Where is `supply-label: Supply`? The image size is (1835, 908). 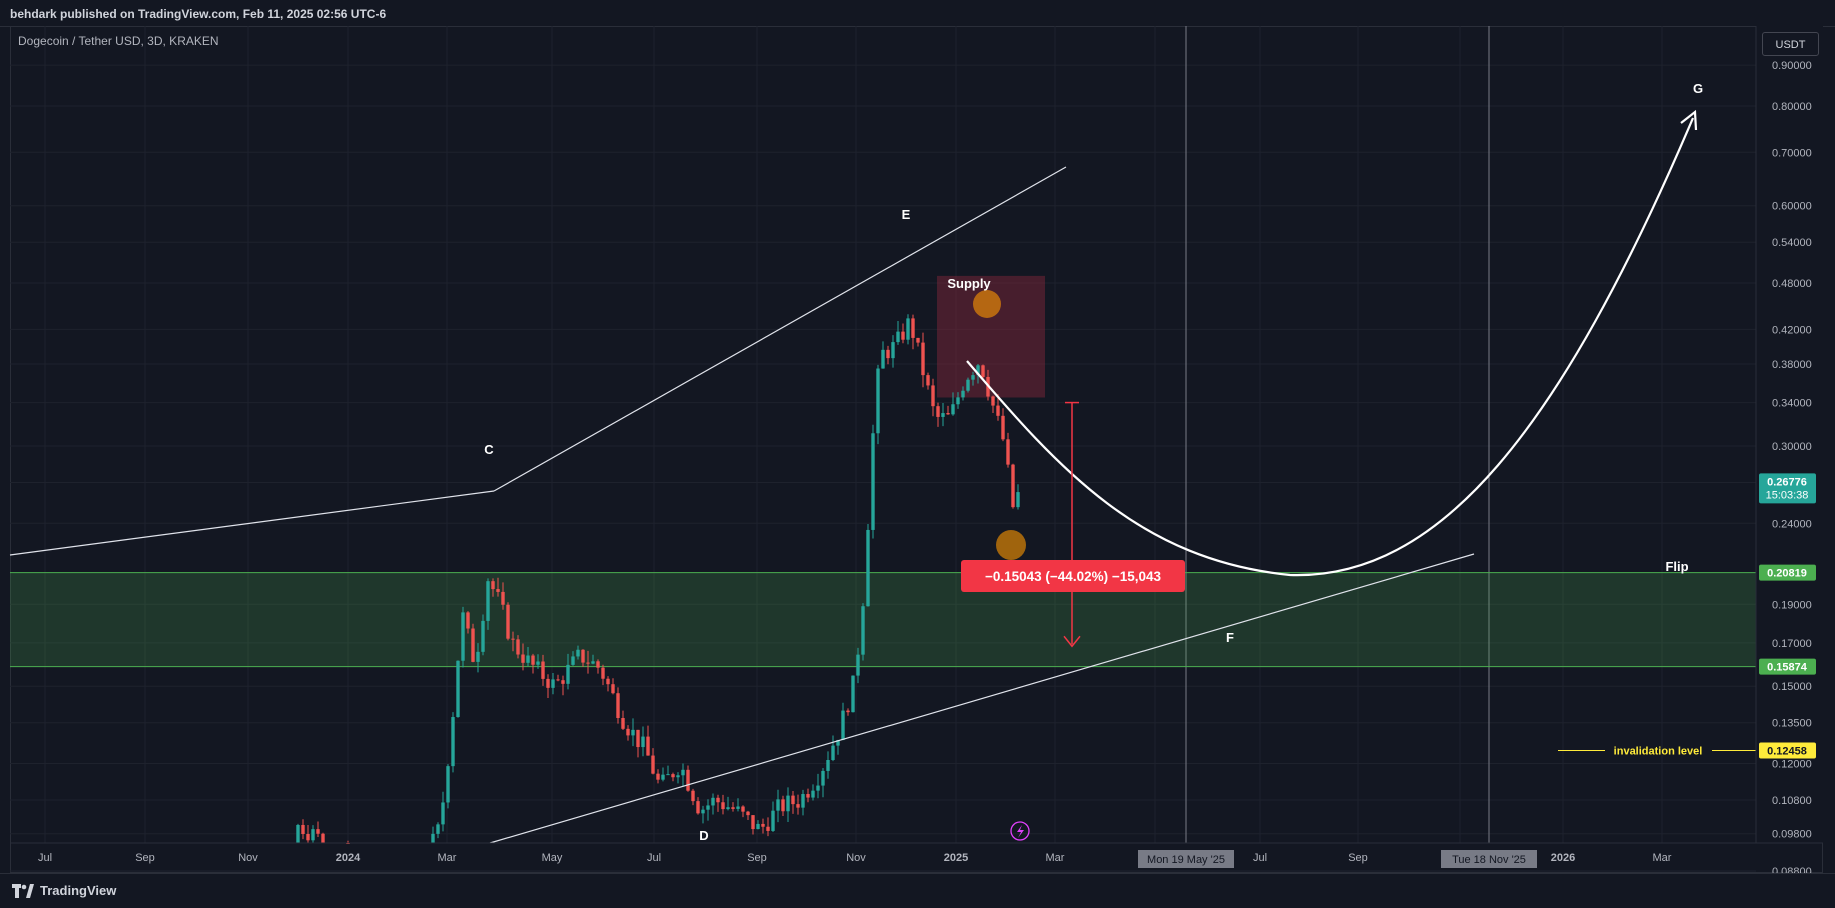
supply-label: Supply is located at coordinates (969, 283).